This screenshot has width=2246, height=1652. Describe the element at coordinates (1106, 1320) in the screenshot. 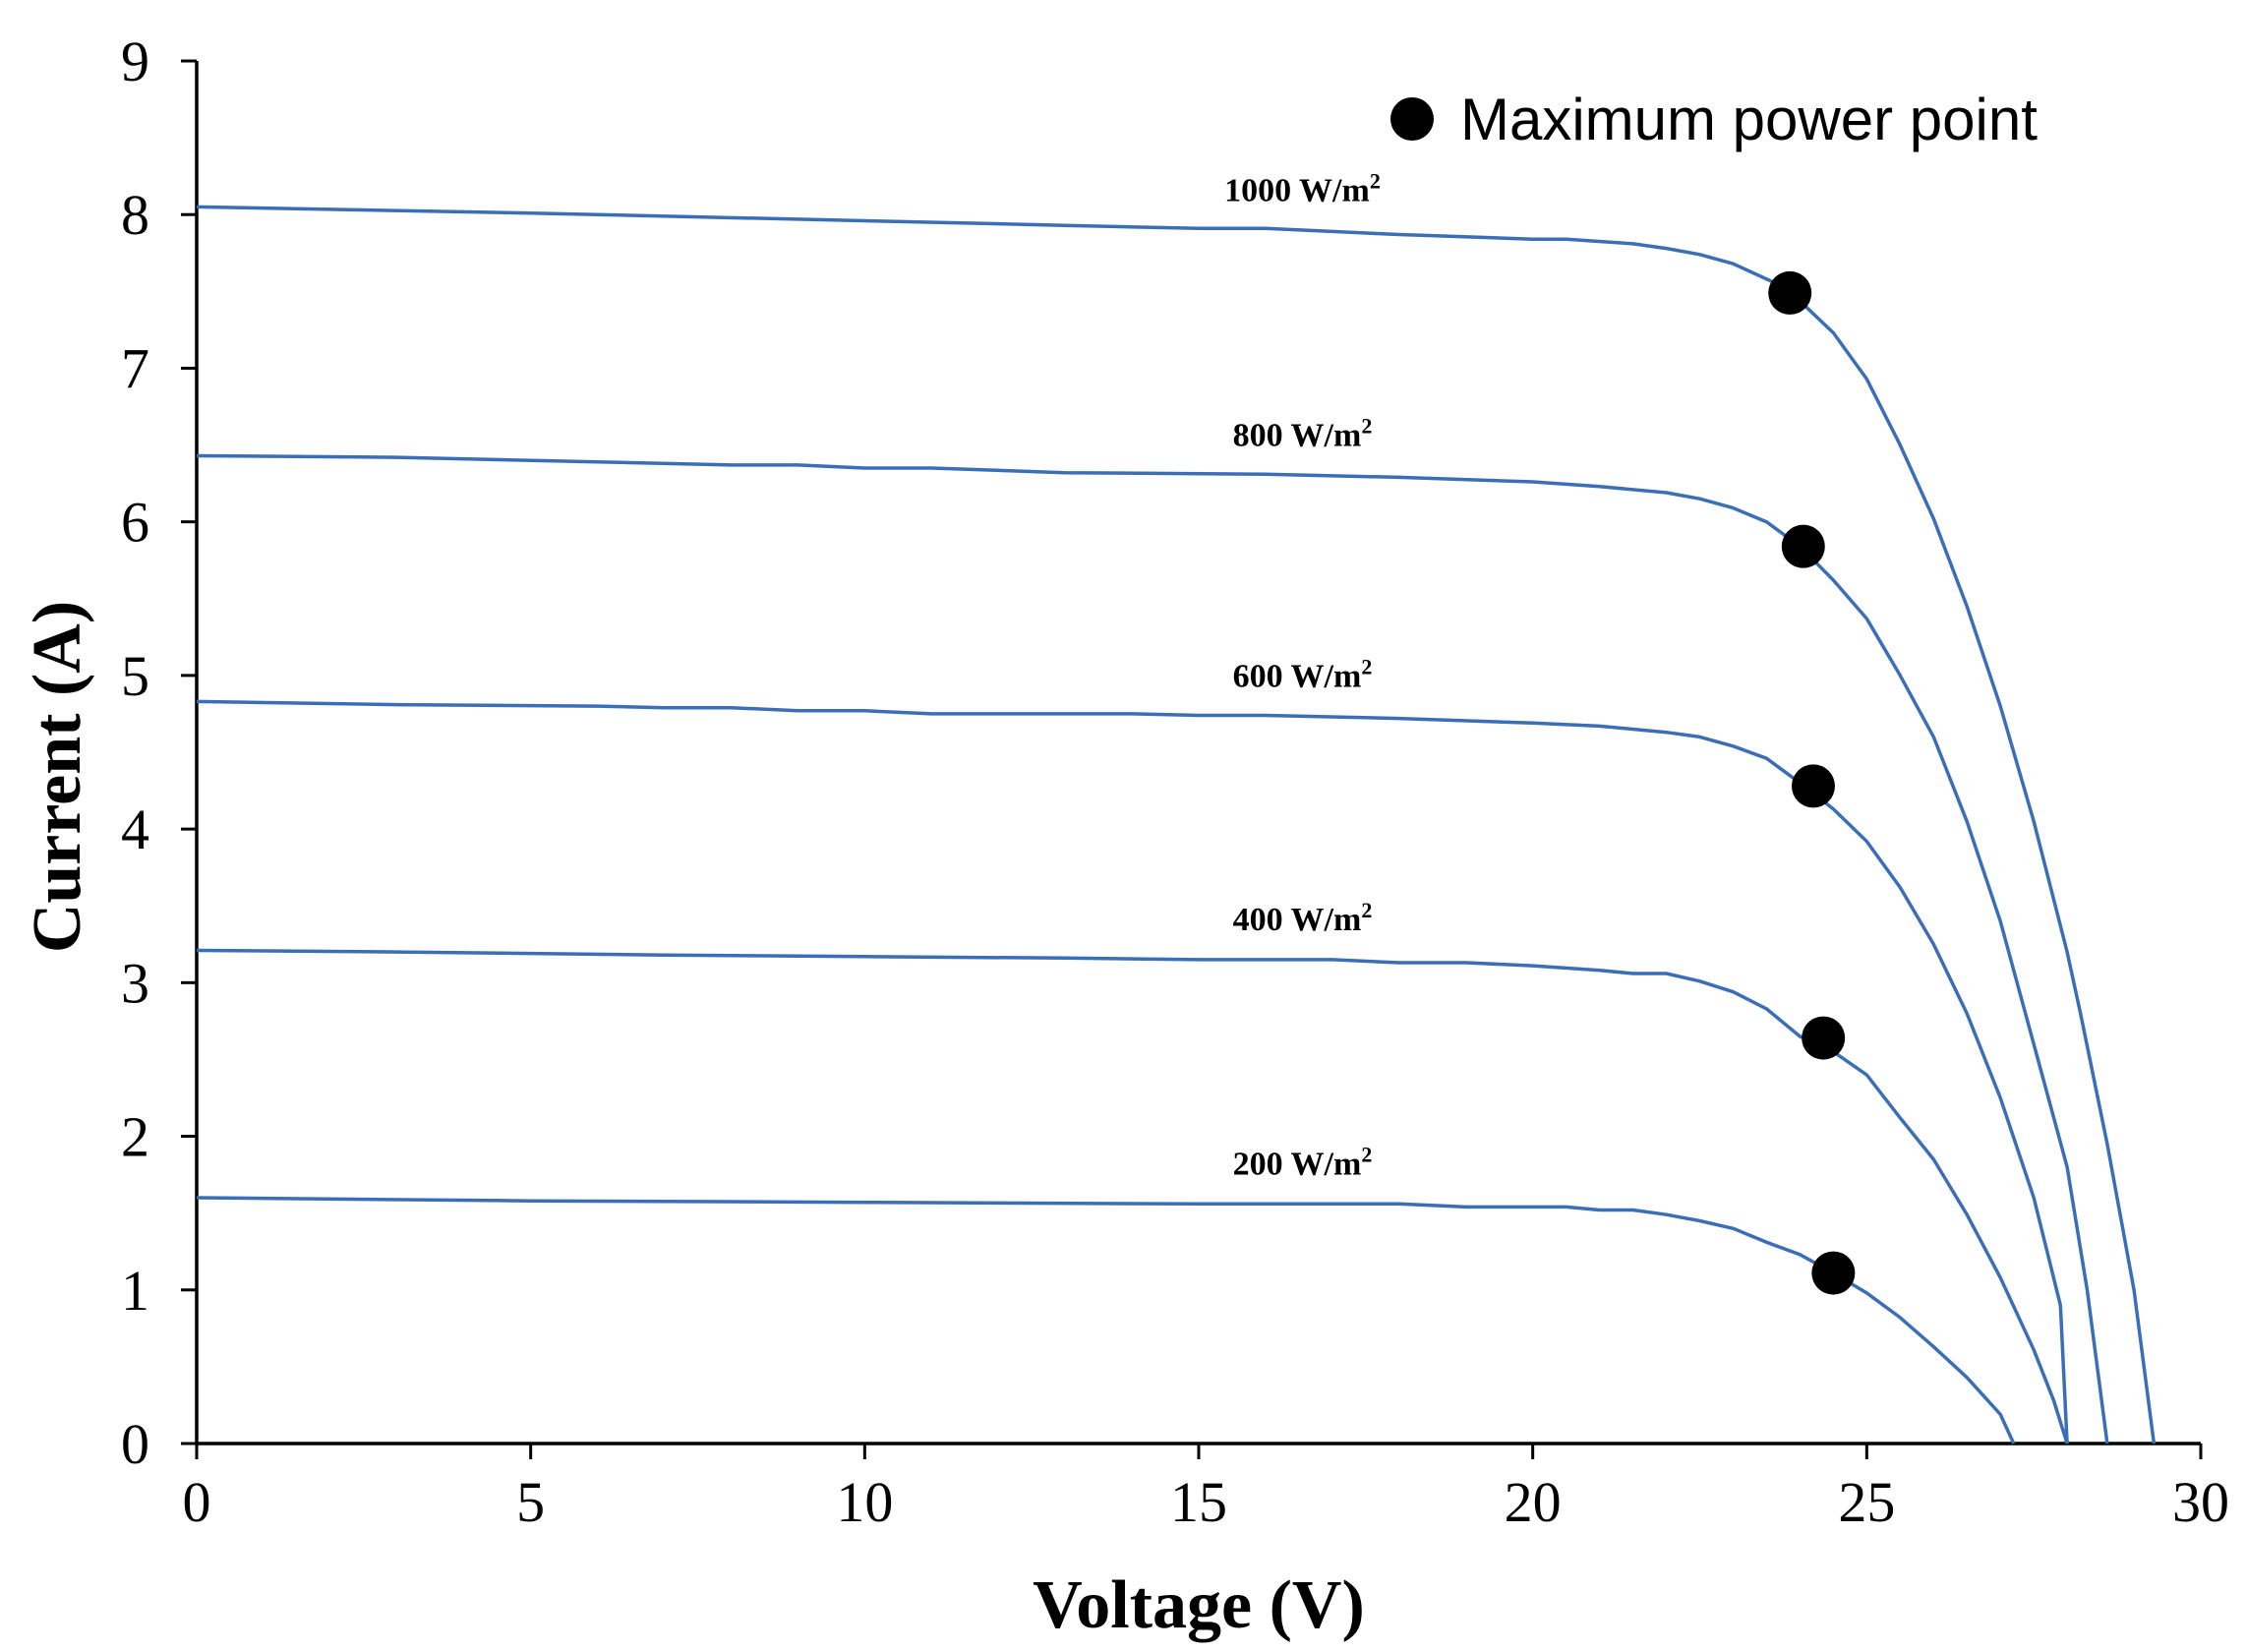

I see `series-line` at that location.